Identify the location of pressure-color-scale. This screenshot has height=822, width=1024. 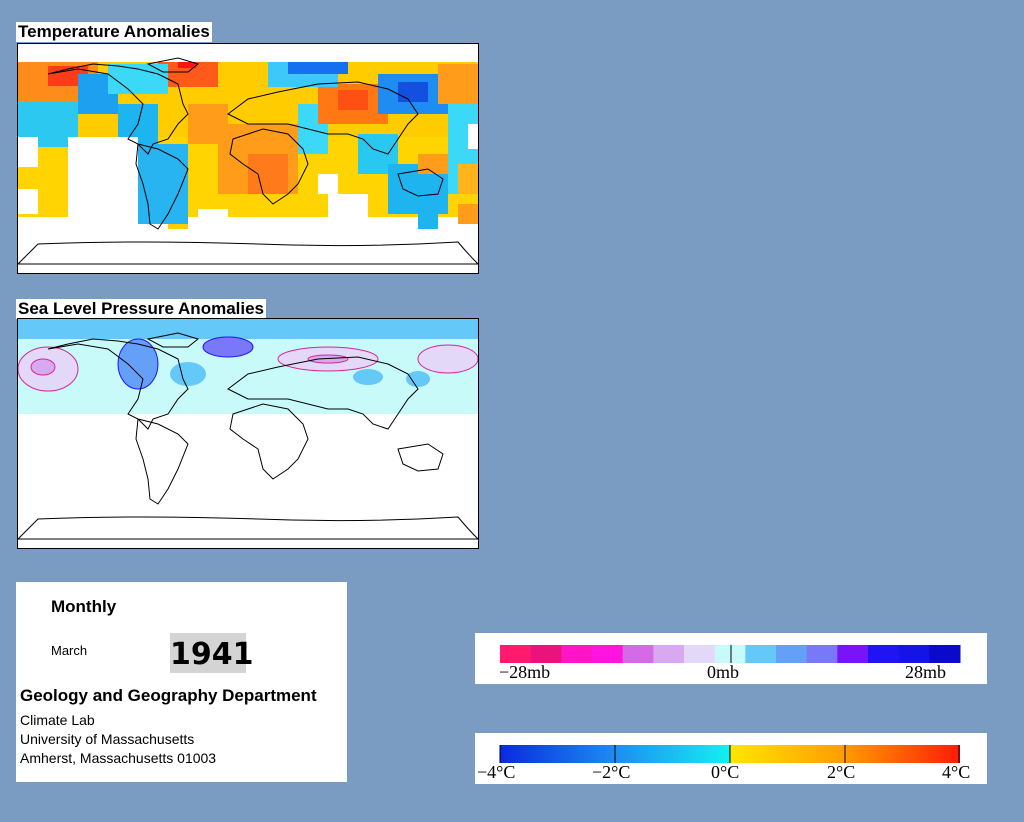
(730, 654).